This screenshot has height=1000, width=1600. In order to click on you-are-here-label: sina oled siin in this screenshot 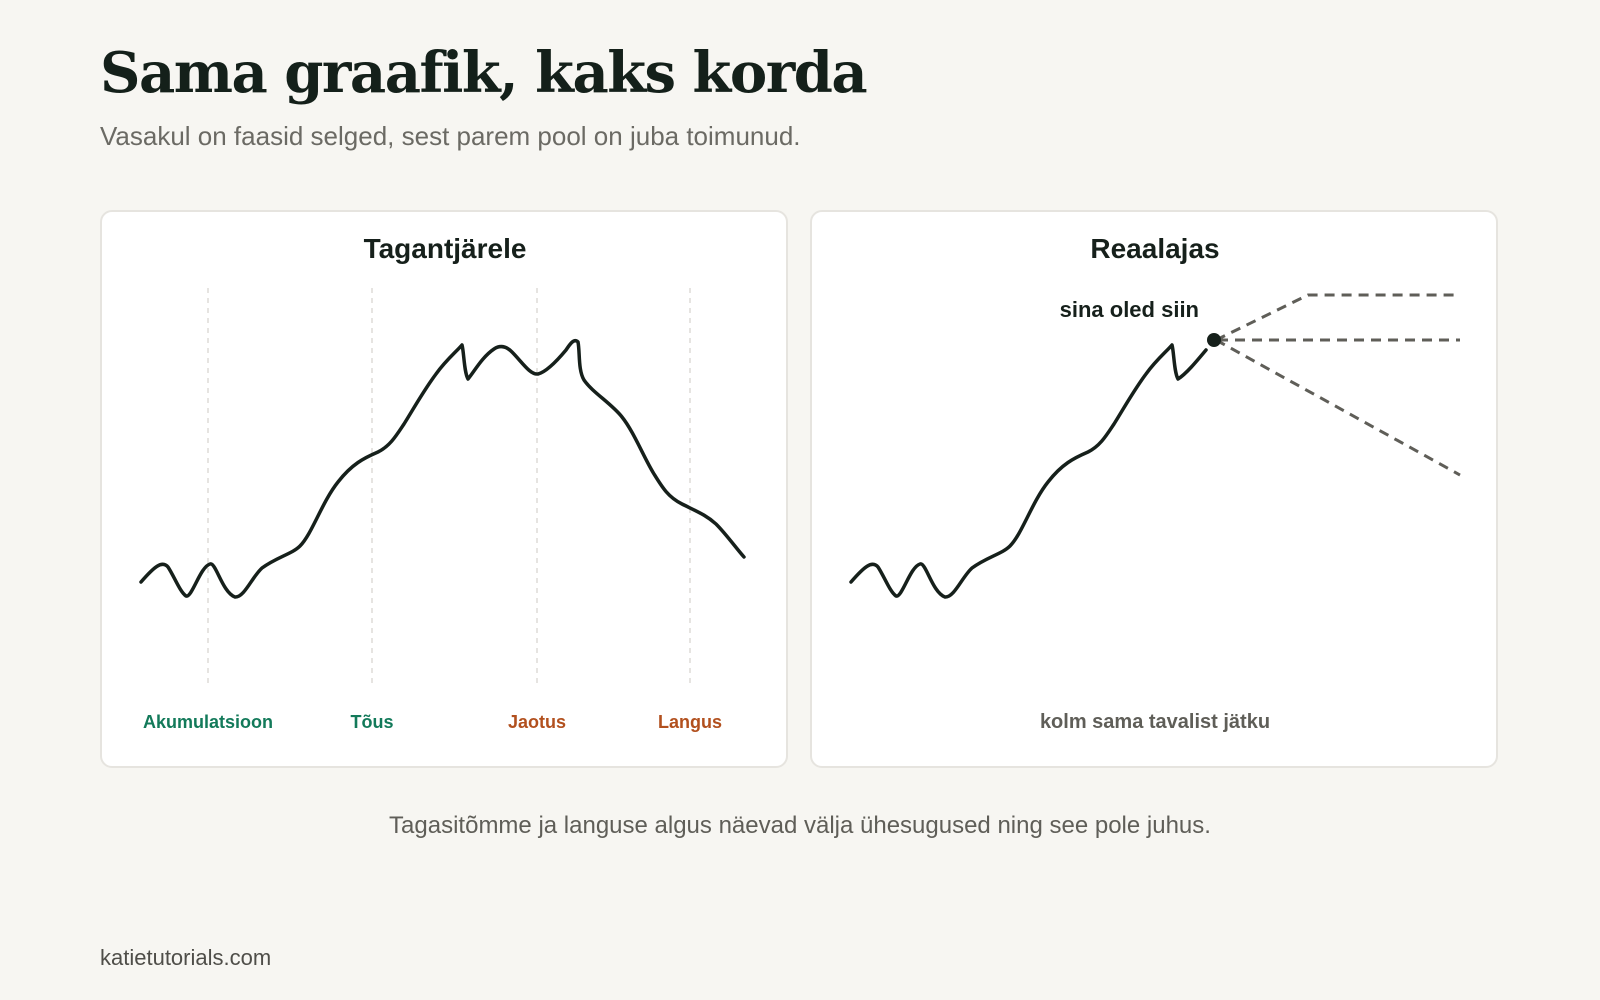, I will do `click(1129, 309)`.